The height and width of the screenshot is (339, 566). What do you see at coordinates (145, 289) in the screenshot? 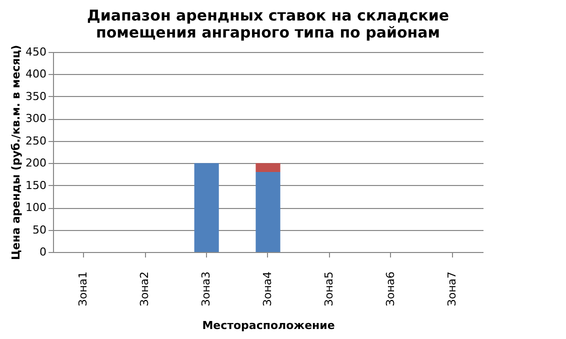
I see `x-tick-label: Зона2` at bounding box center [145, 289].